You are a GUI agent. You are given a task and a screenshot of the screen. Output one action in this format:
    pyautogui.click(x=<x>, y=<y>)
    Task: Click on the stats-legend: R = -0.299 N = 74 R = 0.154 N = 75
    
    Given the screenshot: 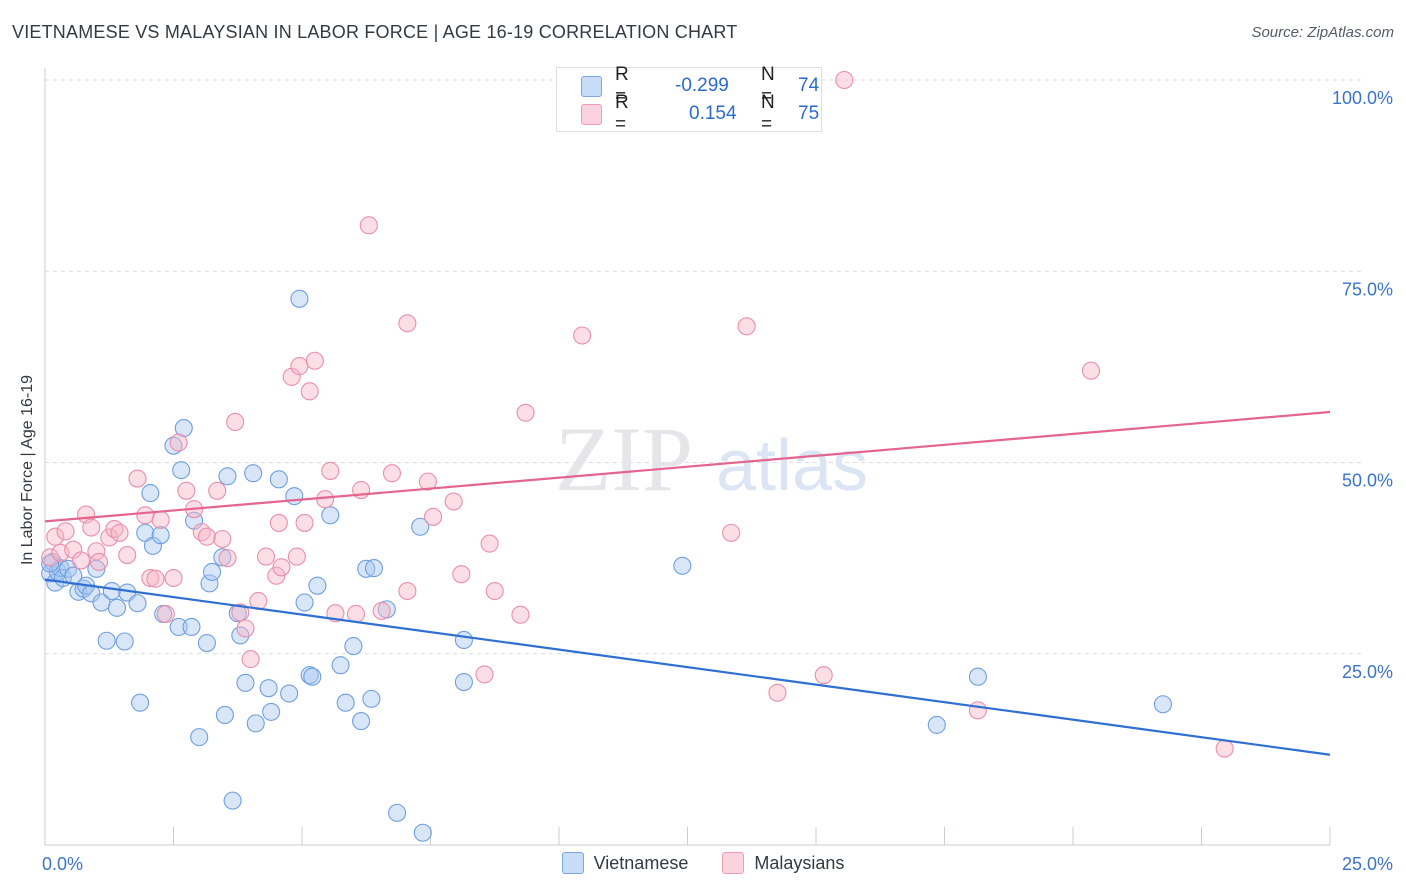 What is the action you would take?
    pyautogui.click(x=689, y=99)
    